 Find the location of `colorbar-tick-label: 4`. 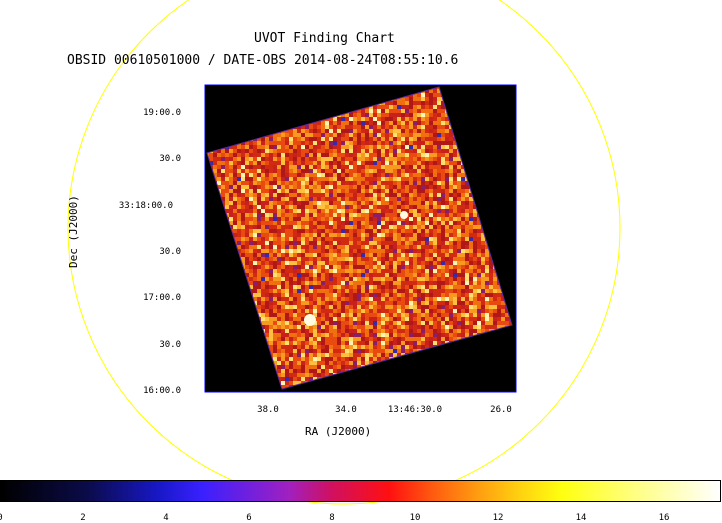

colorbar-tick-label: 4 is located at coordinates (166, 518).